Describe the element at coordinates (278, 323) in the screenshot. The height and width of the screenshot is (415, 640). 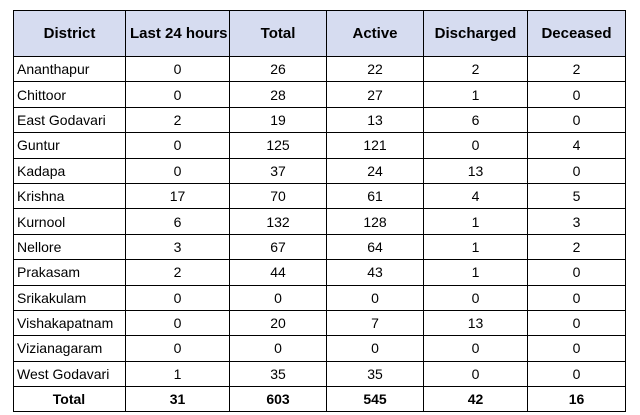
I see `cell-total: 20` at that location.